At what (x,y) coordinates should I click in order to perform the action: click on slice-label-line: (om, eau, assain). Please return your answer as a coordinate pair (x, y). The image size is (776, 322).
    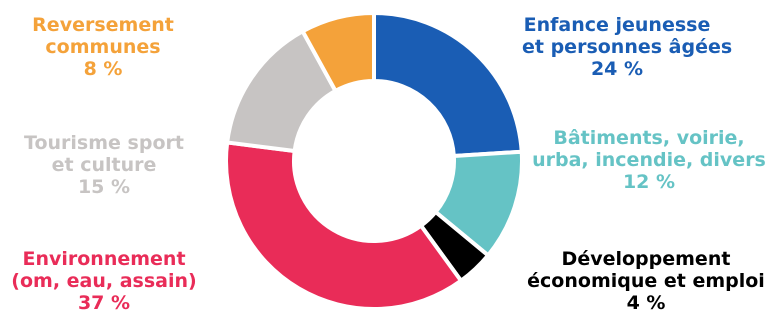
    Looking at the image, I should click on (104, 281).